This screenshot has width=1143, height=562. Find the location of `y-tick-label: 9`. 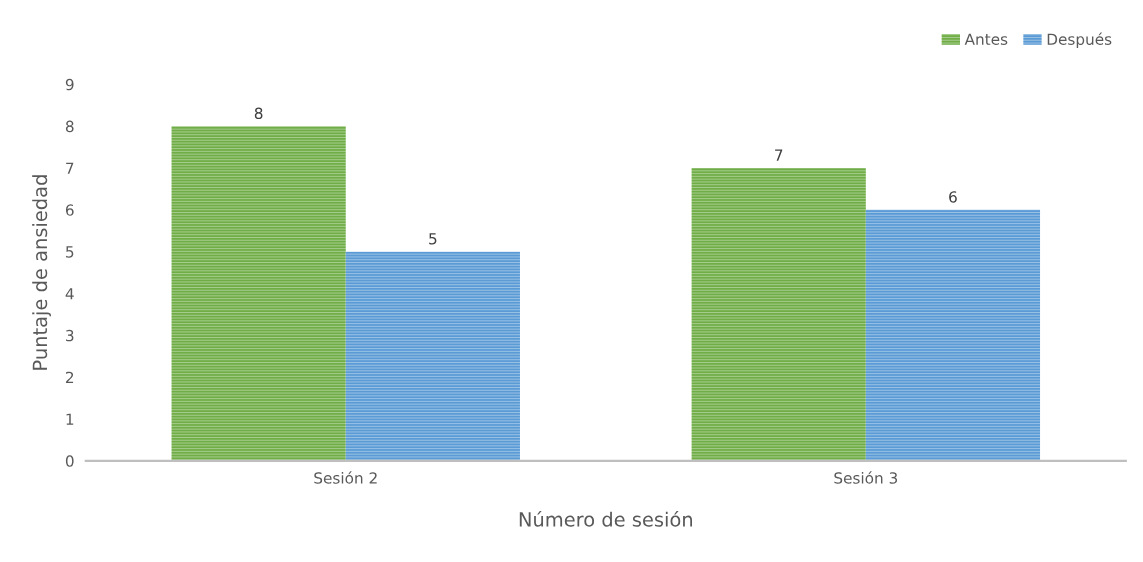

y-tick-label: 9 is located at coordinates (69, 84).